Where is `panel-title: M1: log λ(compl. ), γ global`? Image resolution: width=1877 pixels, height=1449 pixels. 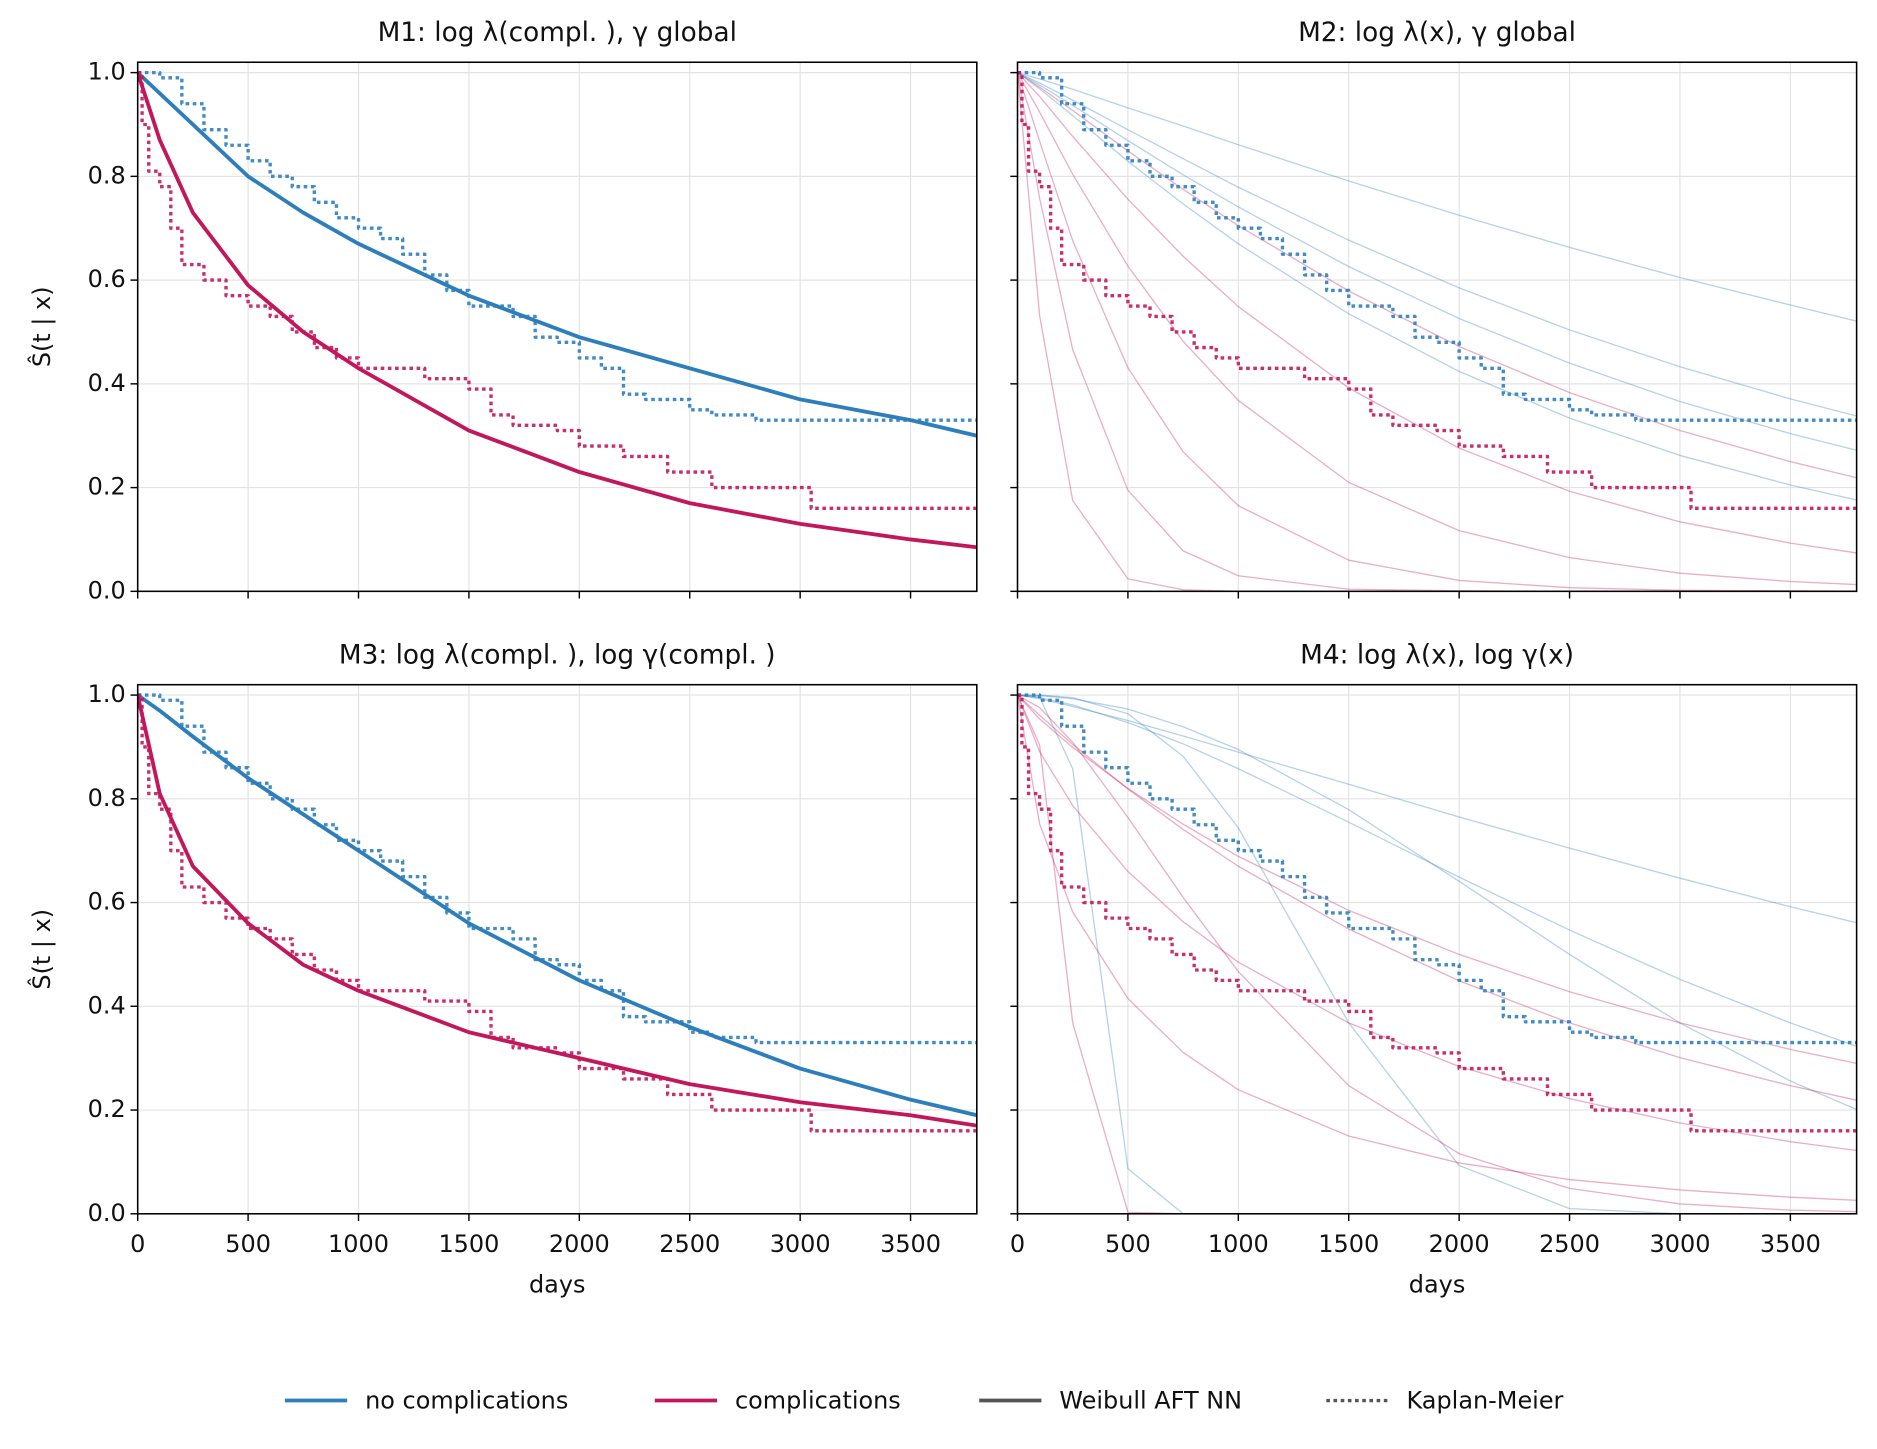
panel-title: M1: log λ(compl. ), γ global is located at coordinates (557, 33).